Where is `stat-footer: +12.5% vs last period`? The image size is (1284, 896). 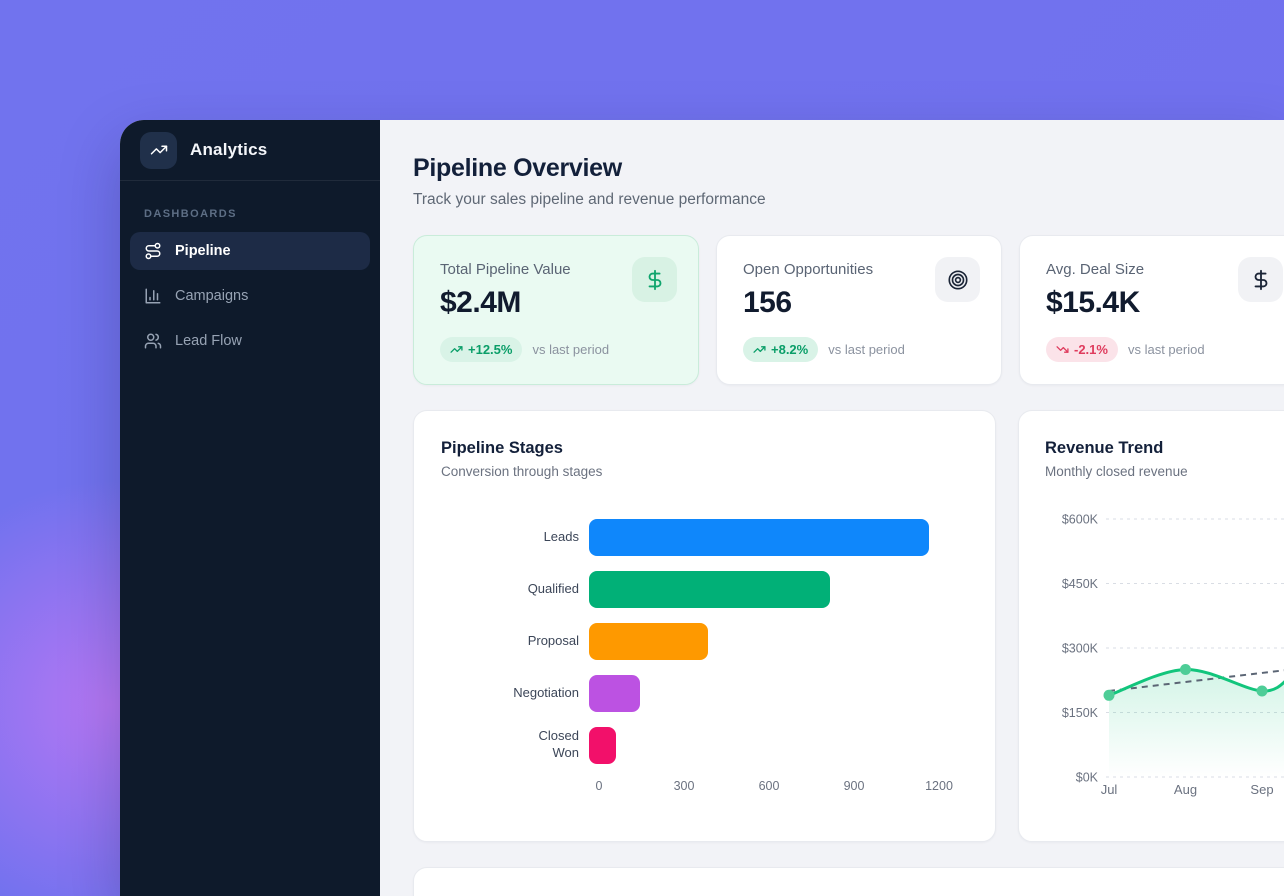 stat-footer: +12.5% vs last period is located at coordinates (556, 349).